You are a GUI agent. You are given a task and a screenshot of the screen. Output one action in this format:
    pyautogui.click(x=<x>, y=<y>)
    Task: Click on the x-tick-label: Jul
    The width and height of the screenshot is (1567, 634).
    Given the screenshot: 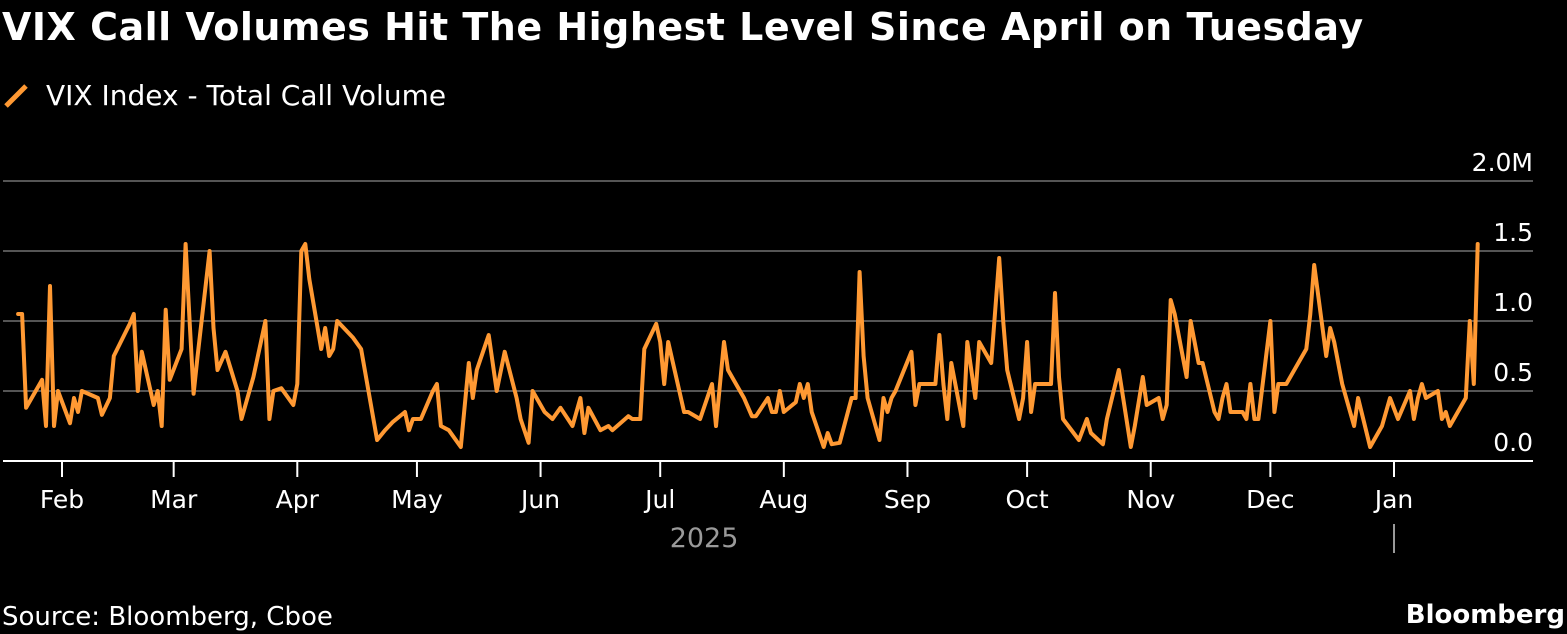 What is the action you would take?
    pyautogui.click(x=659, y=499)
    